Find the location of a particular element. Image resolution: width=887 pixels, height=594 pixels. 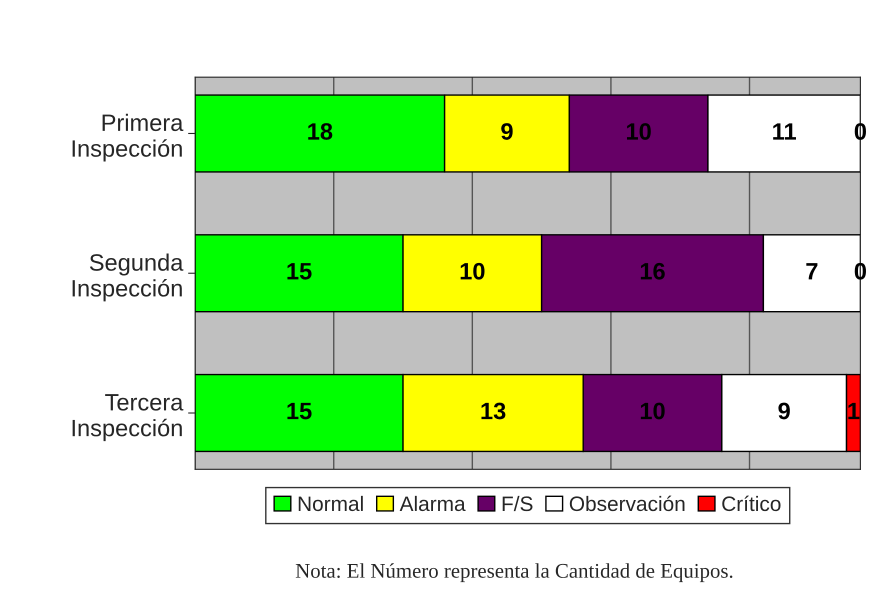

data-label: 1 is located at coordinates (854, 411).